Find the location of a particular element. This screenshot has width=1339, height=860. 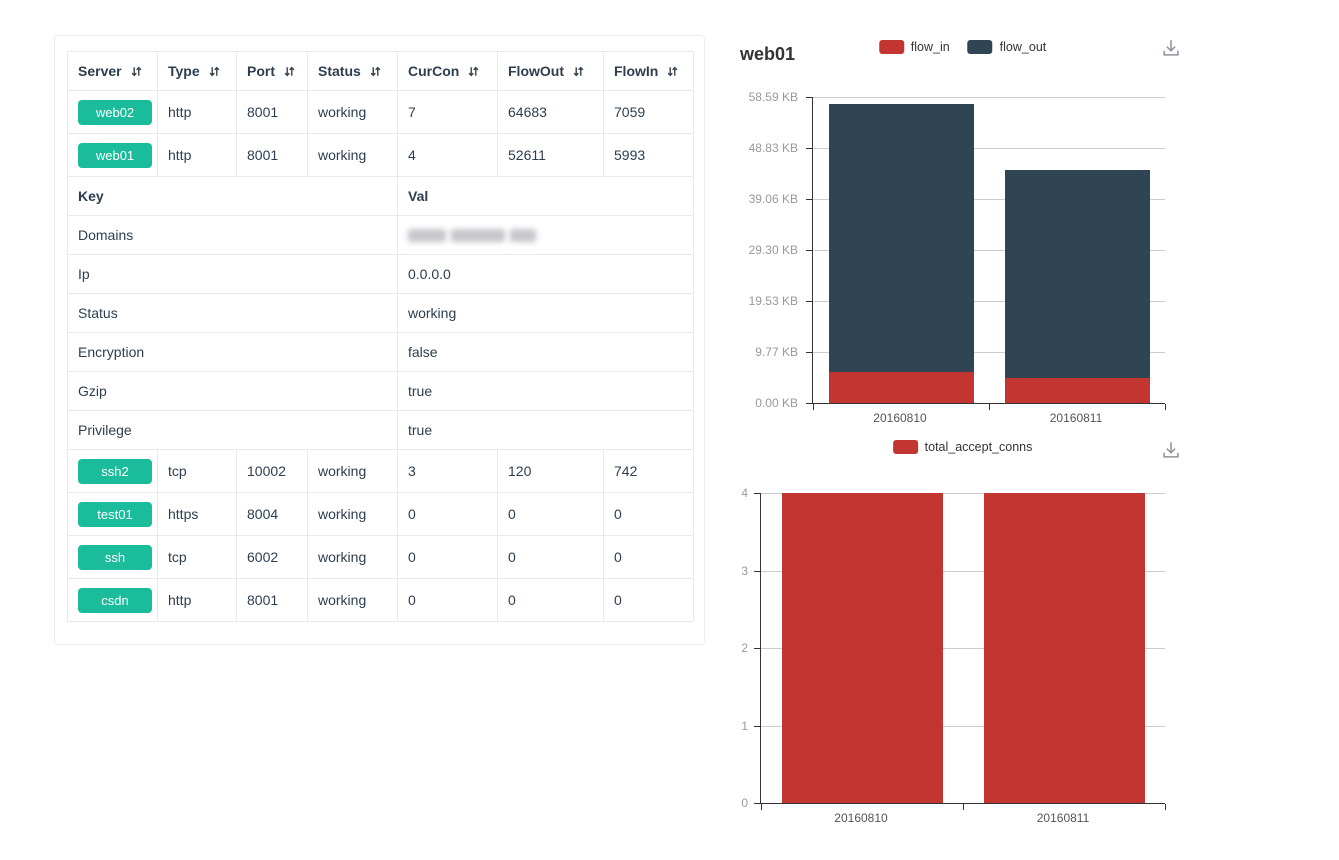

kv-row-privilege: Privilege true is located at coordinates (380, 430).